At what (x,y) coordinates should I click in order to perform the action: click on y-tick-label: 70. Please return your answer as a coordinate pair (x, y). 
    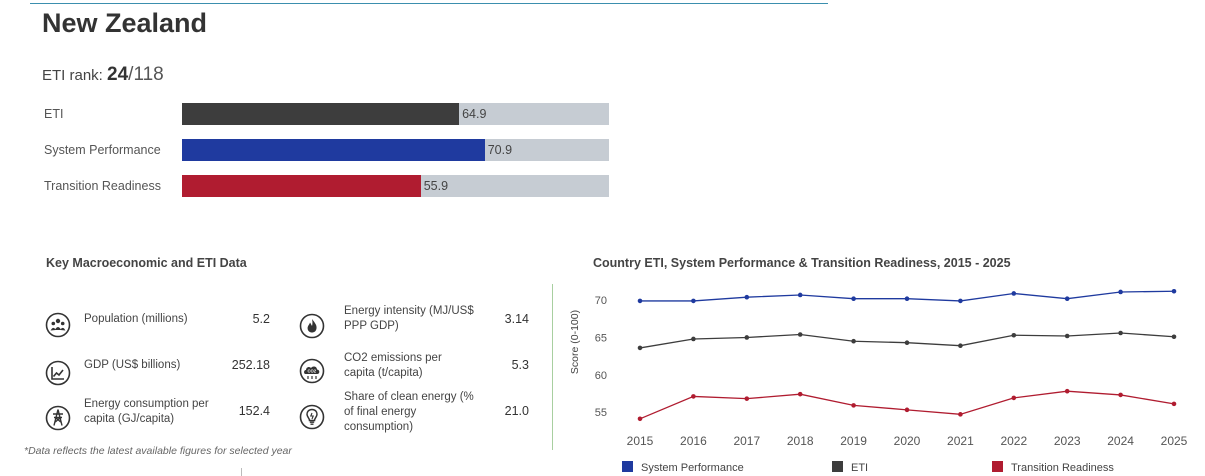
    Looking at the image, I should click on (601, 301).